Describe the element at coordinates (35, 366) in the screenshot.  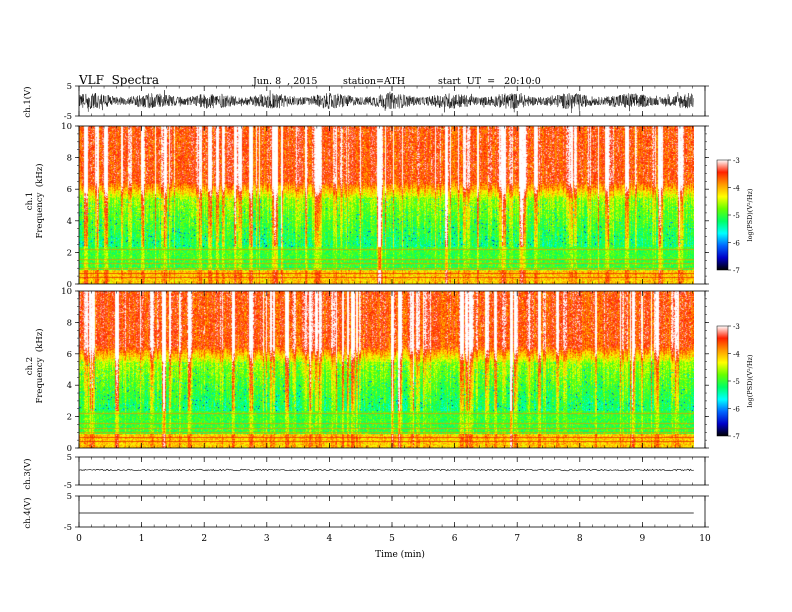
I see `ch2-spec-ylabel: ch.2 Frequency (kHz)` at that location.